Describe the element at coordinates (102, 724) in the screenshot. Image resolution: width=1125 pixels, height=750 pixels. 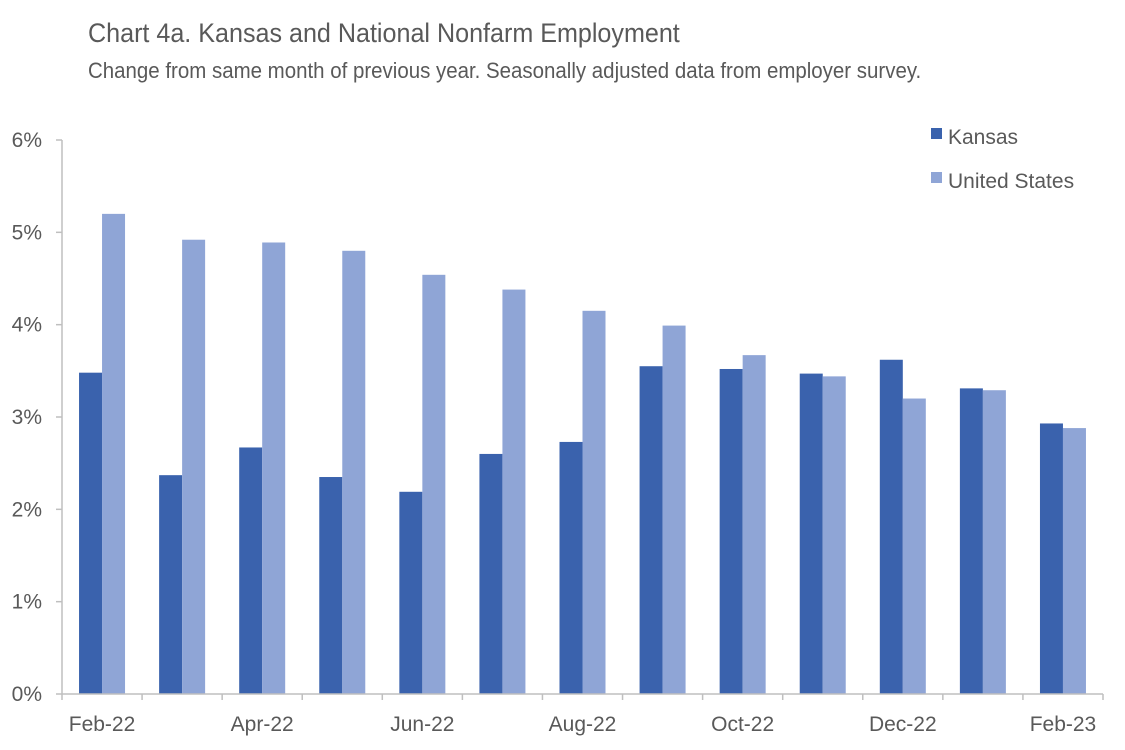
I see `x-tick-label: Feb-22` at that location.